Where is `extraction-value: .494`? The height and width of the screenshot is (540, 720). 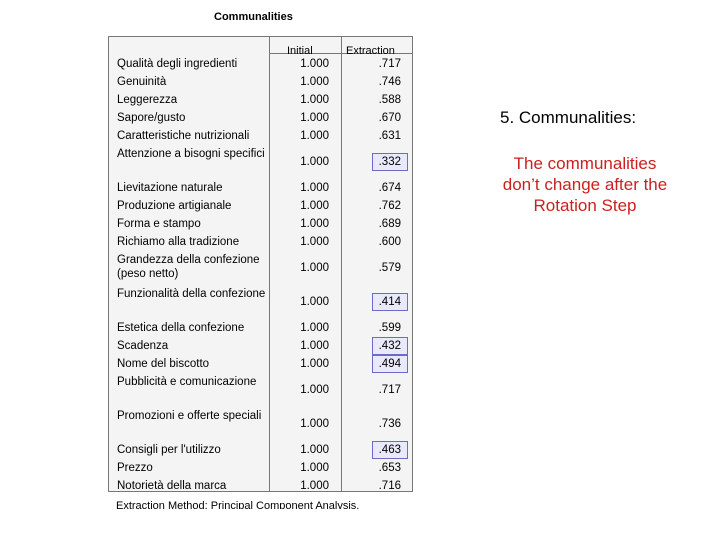 extraction-value: .494 is located at coordinates (389, 364).